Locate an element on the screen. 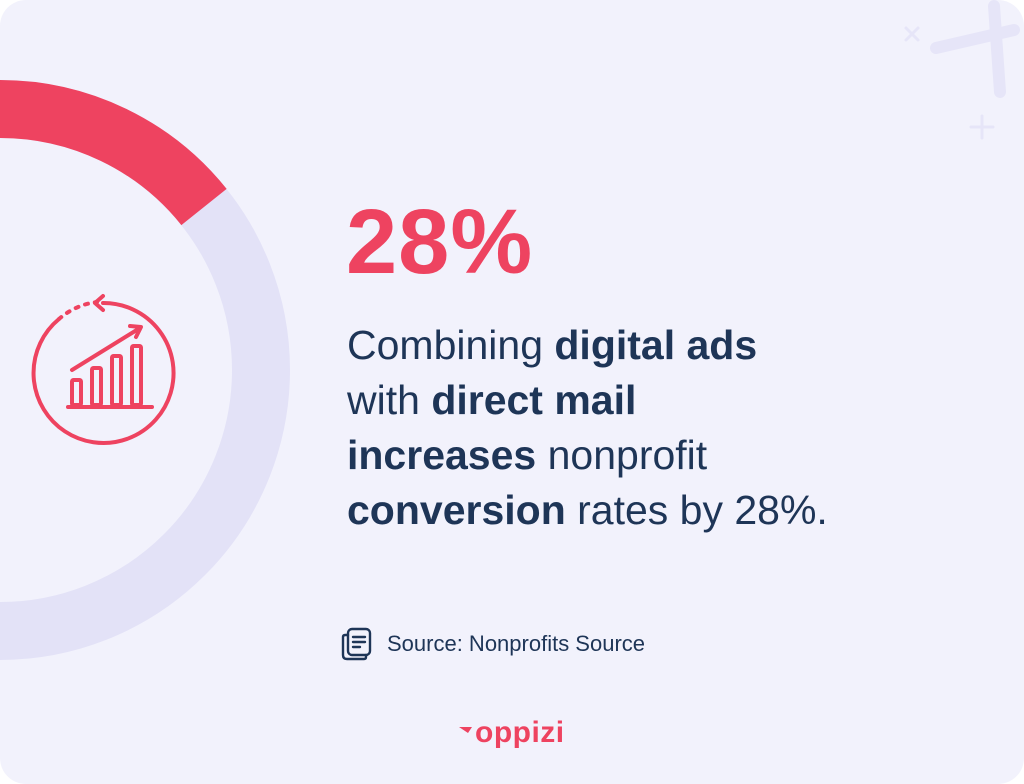  description-line-4: conversion rates by 28%. is located at coordinates (647, 510).